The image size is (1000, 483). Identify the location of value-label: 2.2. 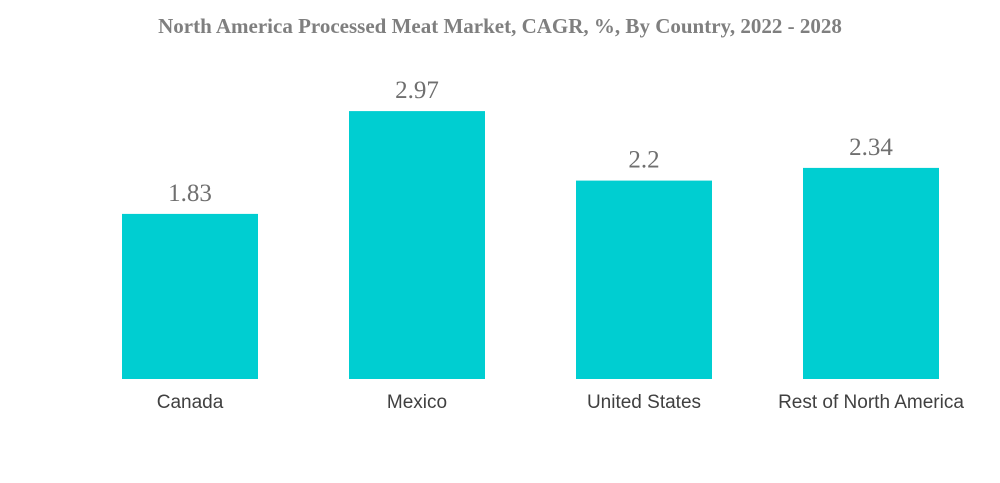
(643, 160).